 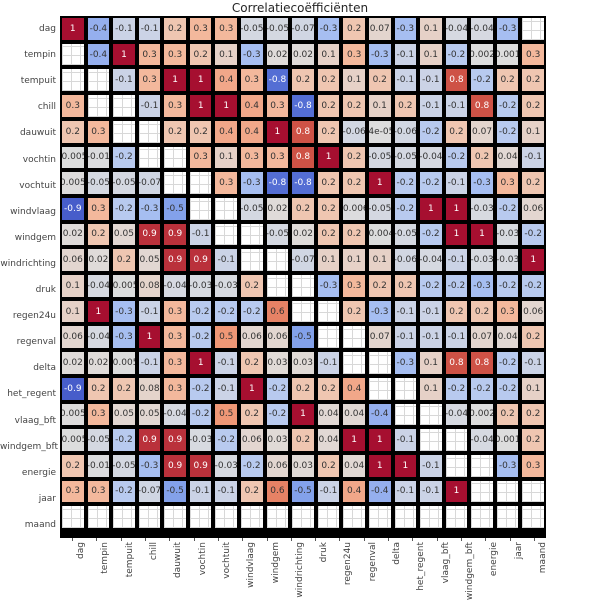 I want to click on y-axis-label-regenval: regenval, so click(x=36, y=342).